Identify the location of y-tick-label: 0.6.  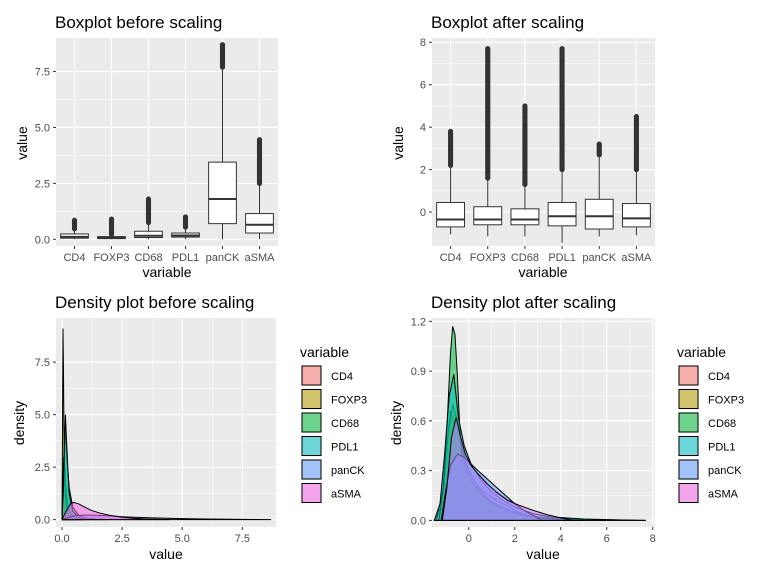
(418, 422).